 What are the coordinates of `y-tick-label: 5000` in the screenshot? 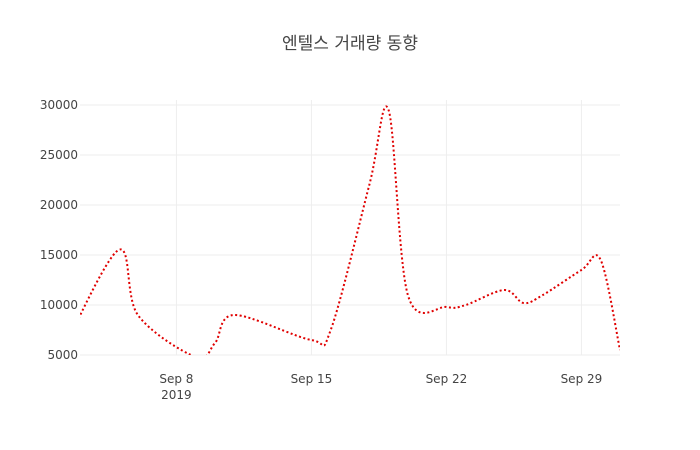 It's located at (62, 355).